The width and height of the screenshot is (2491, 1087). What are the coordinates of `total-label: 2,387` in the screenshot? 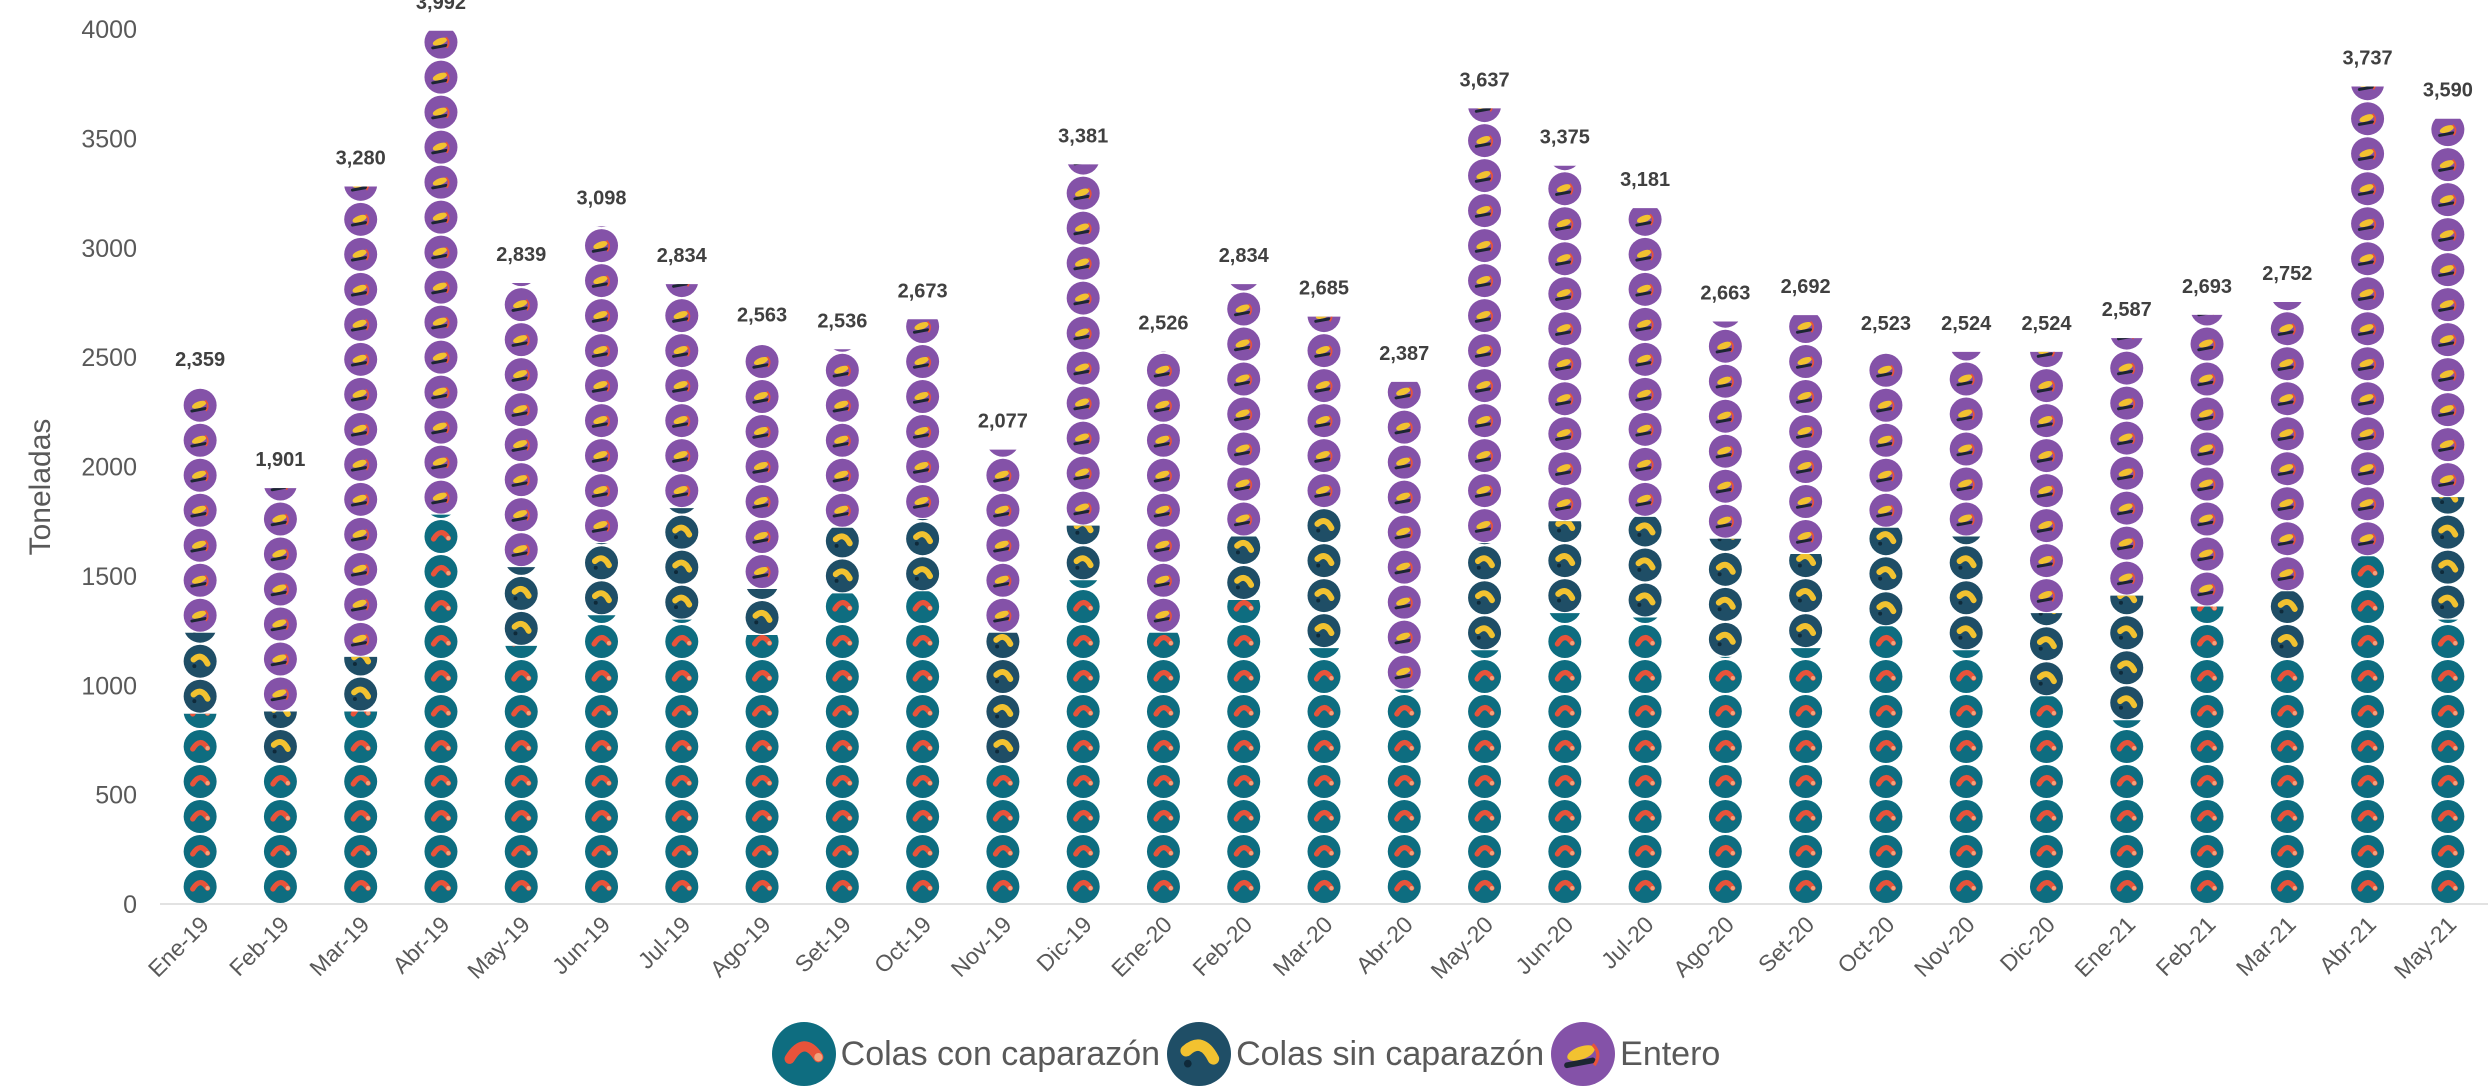 It's located at (1404, 354).